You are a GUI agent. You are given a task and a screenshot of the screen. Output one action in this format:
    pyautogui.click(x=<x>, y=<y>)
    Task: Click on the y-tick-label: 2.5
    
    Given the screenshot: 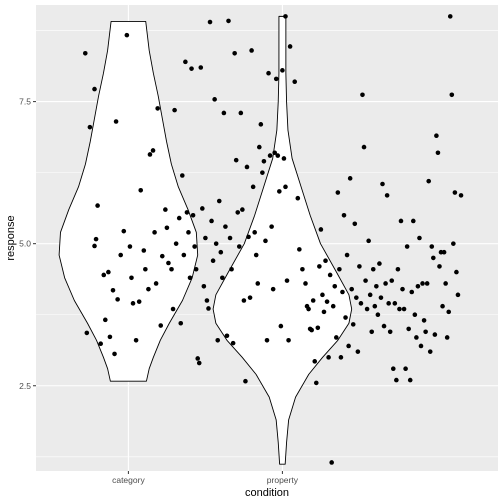 What is the action you would take?
    pyautogui.click(x=25, y=386)
    